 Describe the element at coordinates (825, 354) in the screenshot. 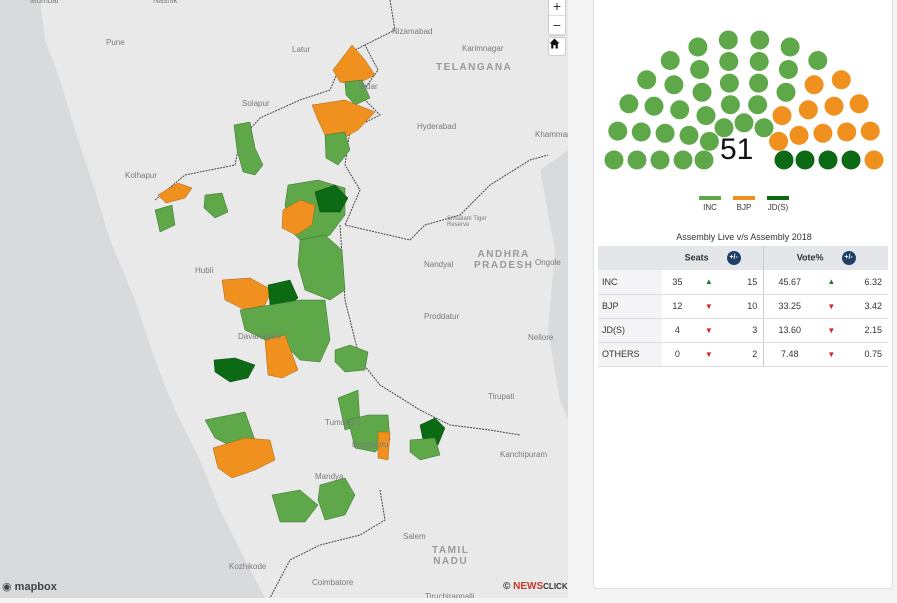

I see `vote-trend-icon: ▼` at that location.